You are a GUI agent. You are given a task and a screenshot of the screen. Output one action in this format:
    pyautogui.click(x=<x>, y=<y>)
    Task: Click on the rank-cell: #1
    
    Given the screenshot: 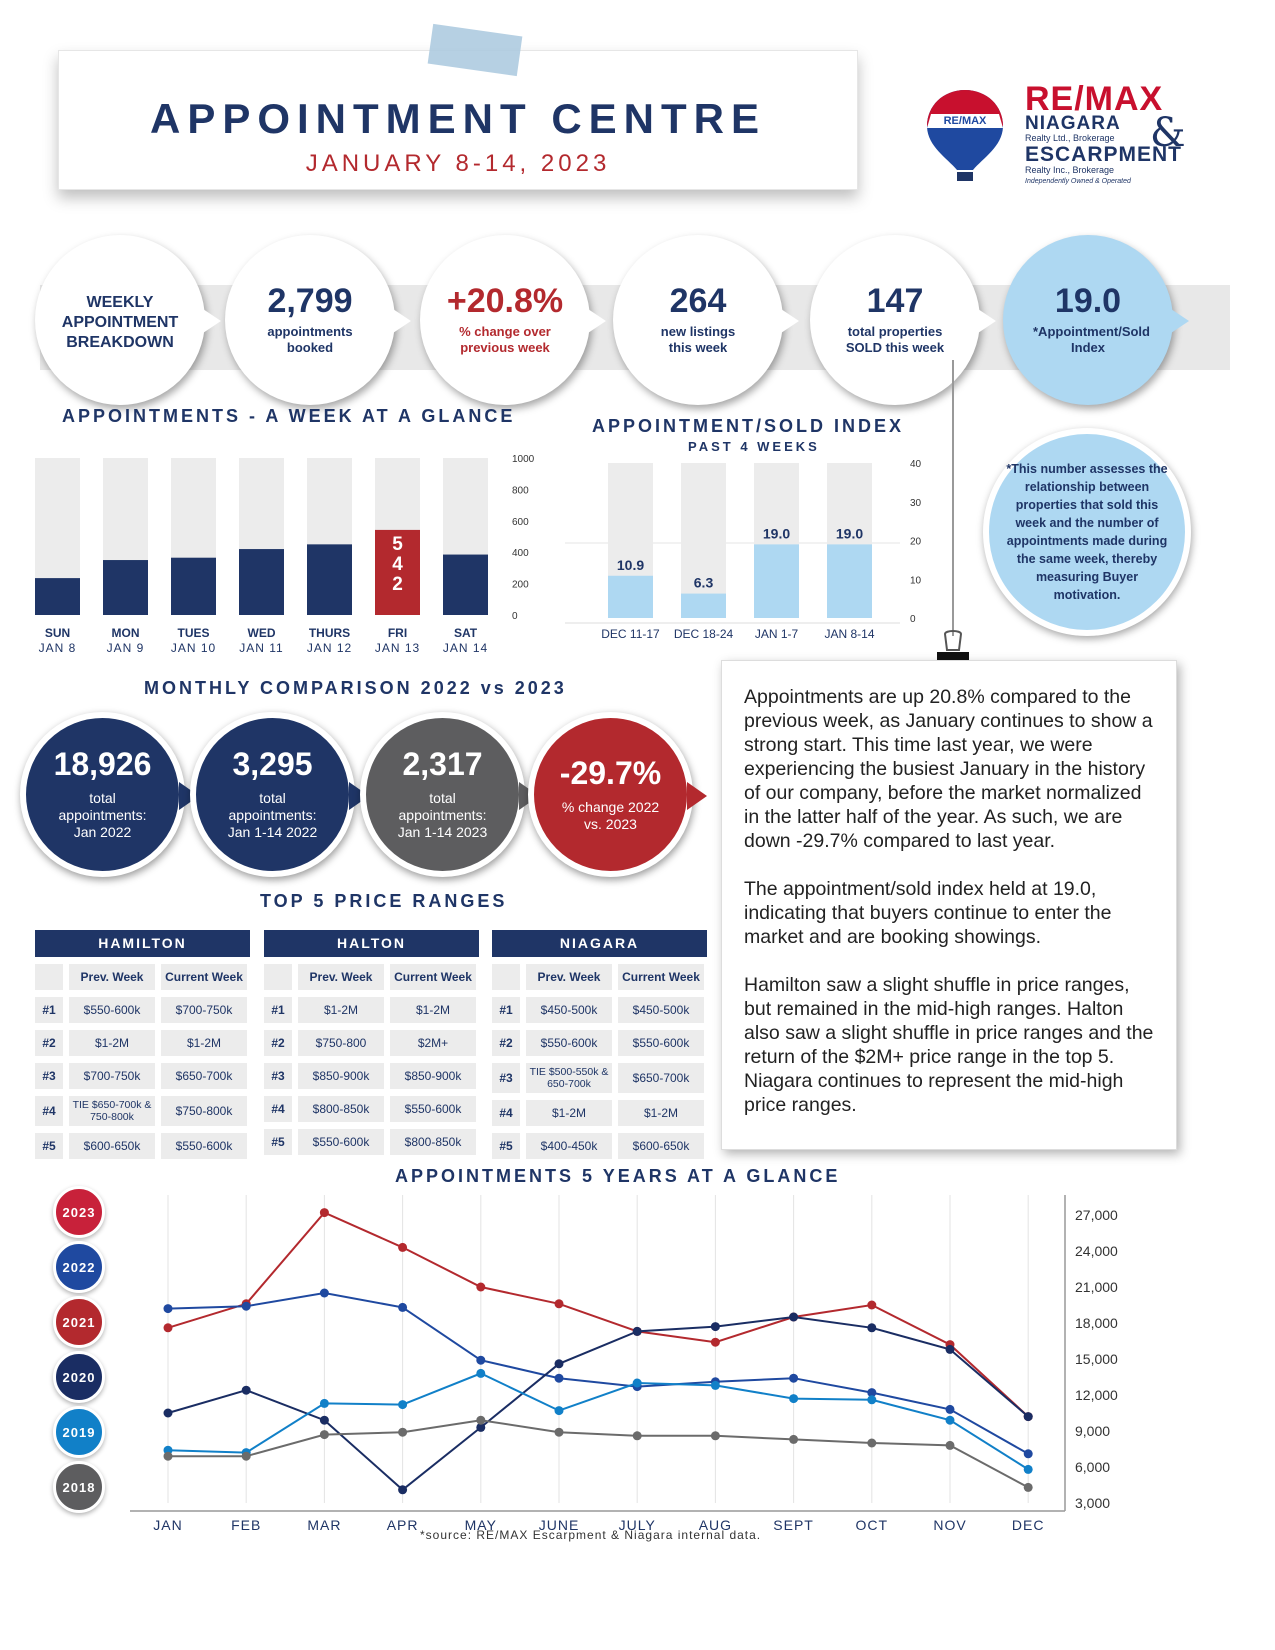 What is the action you would take?
    pyautogui.click(x=278, y=1010)
    